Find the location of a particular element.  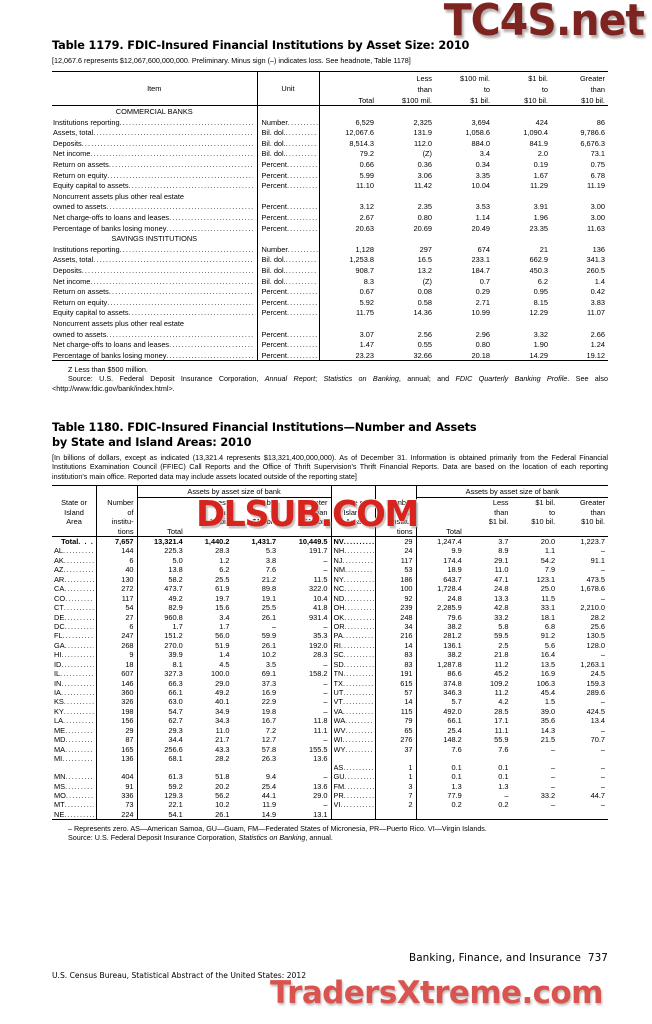

table-cell-institutions: 136 is located at coordinates (117, 758).